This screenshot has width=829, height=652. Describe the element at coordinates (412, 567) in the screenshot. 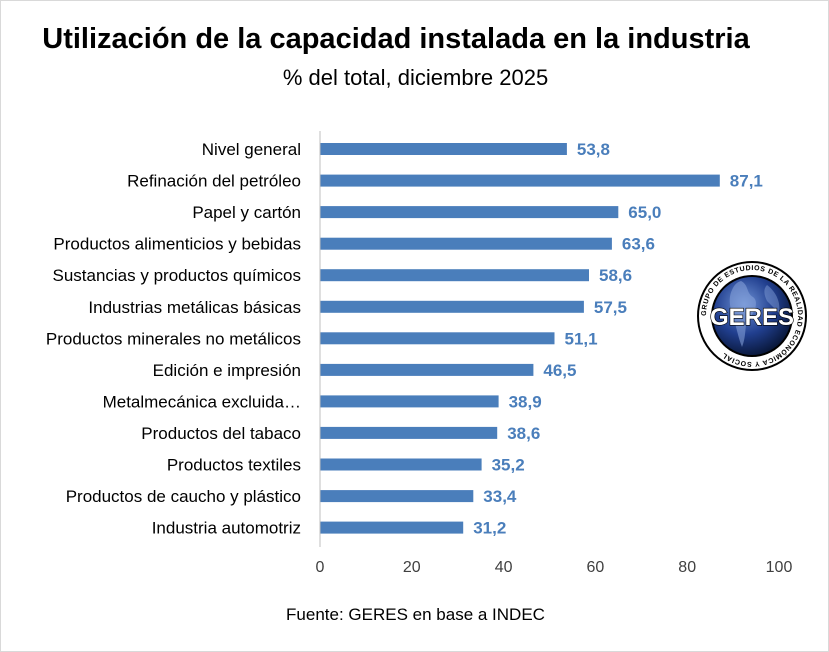

I see `x-tick-label: 20` at that location.